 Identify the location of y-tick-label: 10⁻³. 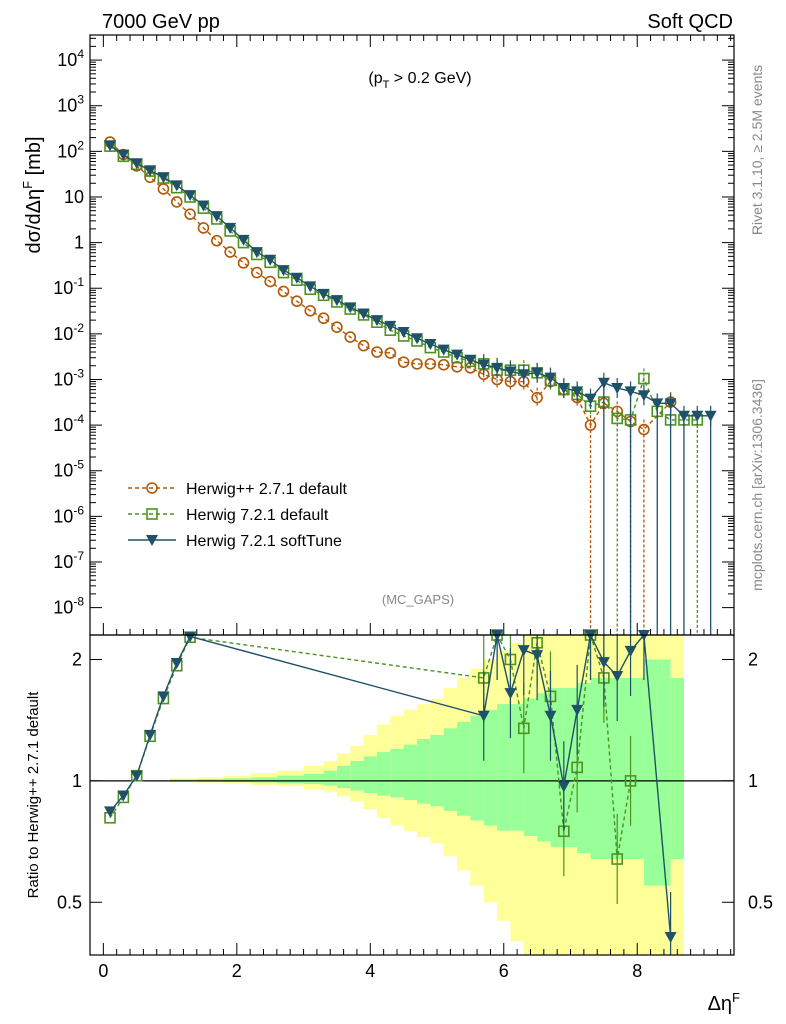
(68, 377).